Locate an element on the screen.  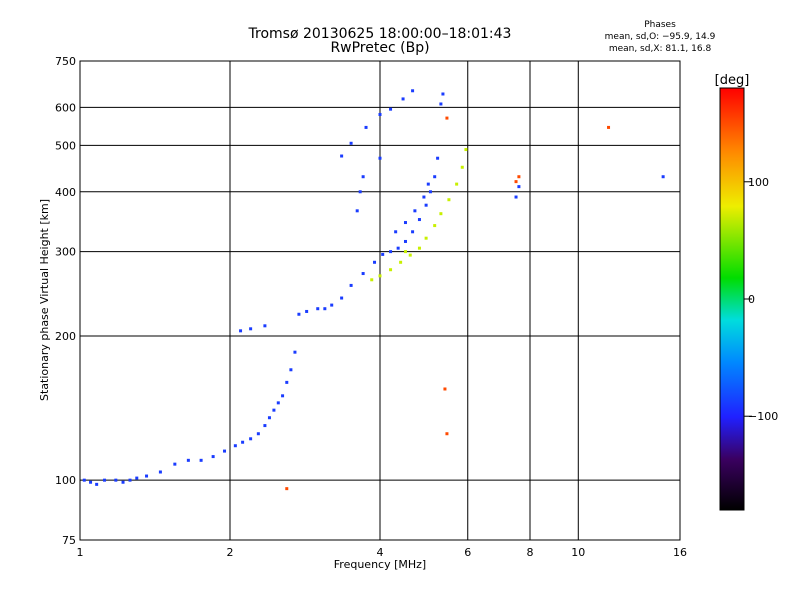
colorbar-label: [deg] is located at coordinates (732, 80).